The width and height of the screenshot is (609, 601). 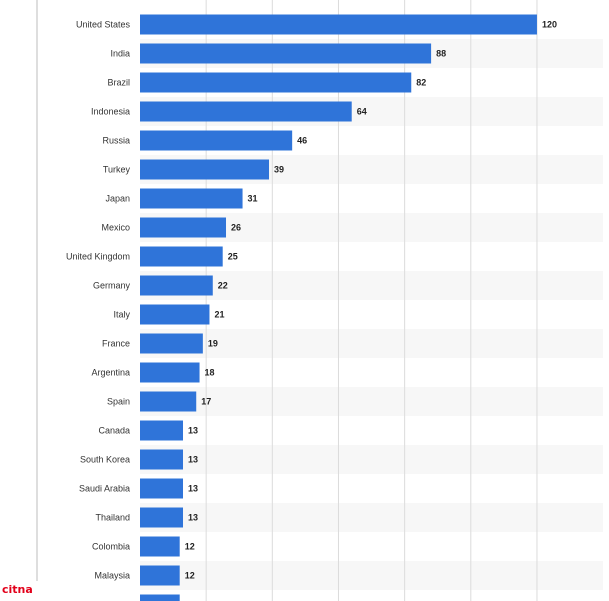 What do you see at coordinates (223, 286) in the screenshot?
I see `value-label: 22` at bounding box center [223, 286].